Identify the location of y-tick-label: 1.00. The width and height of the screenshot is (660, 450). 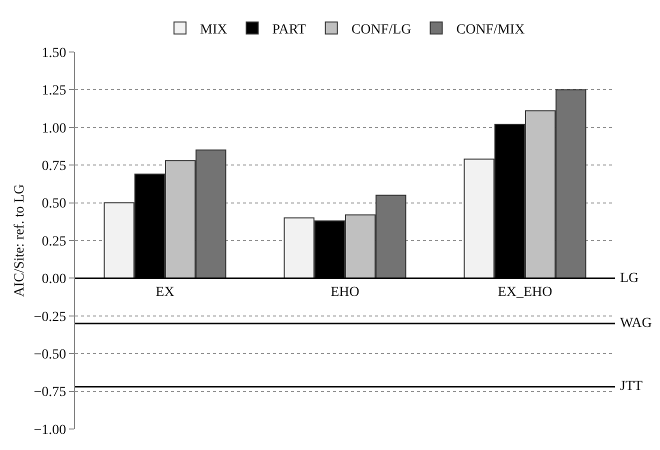
(54, 128).